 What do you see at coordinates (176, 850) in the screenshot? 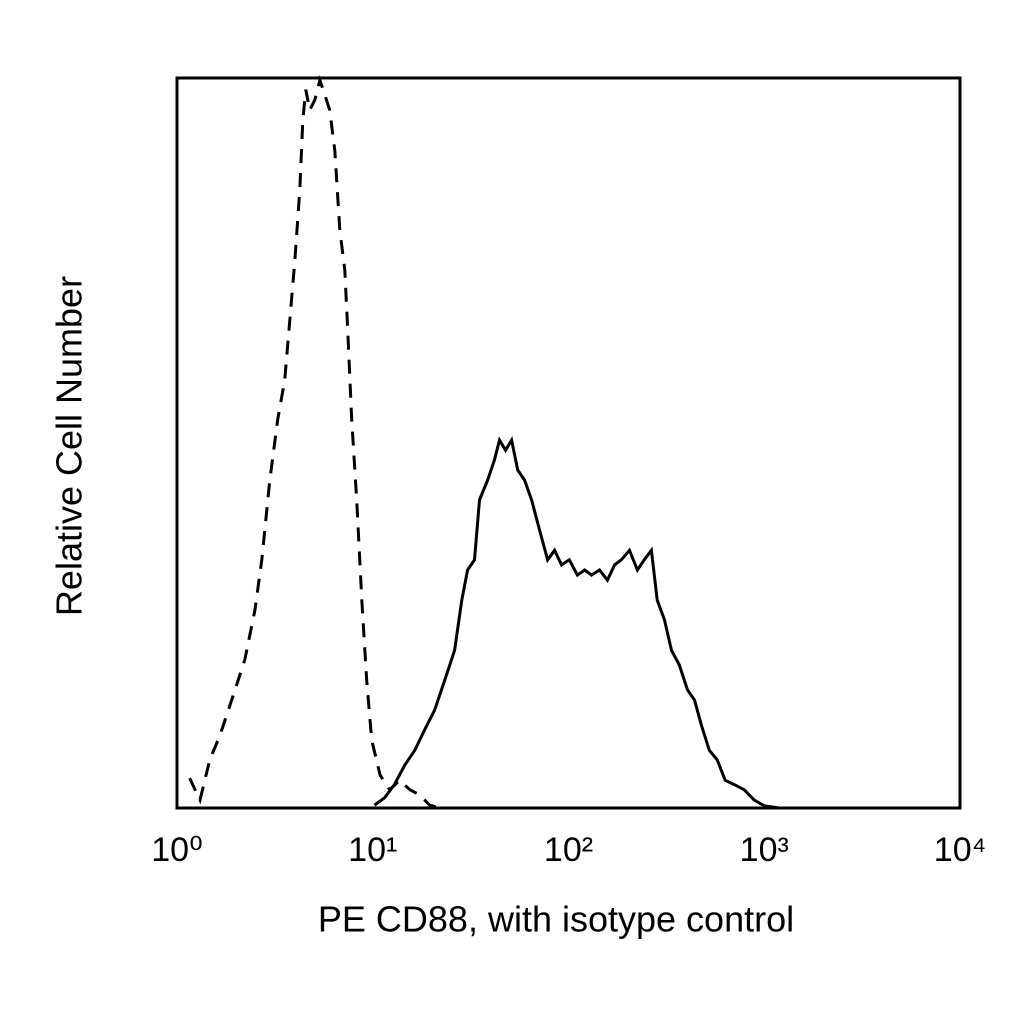
I see `x-tick-label: 10⁰` at bounding box center [176, 850].